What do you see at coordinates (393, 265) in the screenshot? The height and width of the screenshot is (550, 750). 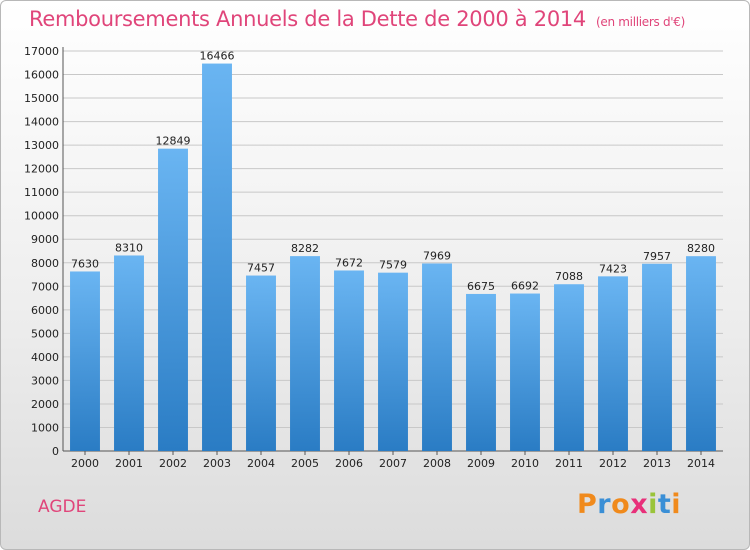 I see `data-label: 7579` at bounding box center [393, 265].